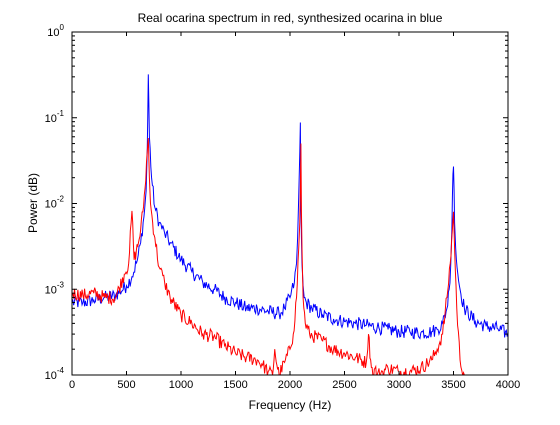  Describe the element at coordinates (181, 385) in the screenshot. I see `x-tick-label: 1000` at that location.